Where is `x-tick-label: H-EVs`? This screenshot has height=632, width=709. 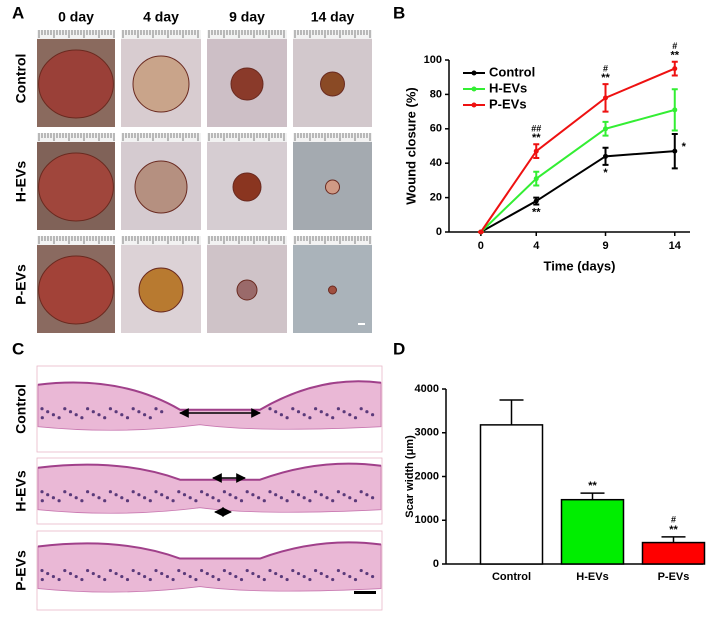 x-tick-label: H-EVs is located at coordinates (592, 577).